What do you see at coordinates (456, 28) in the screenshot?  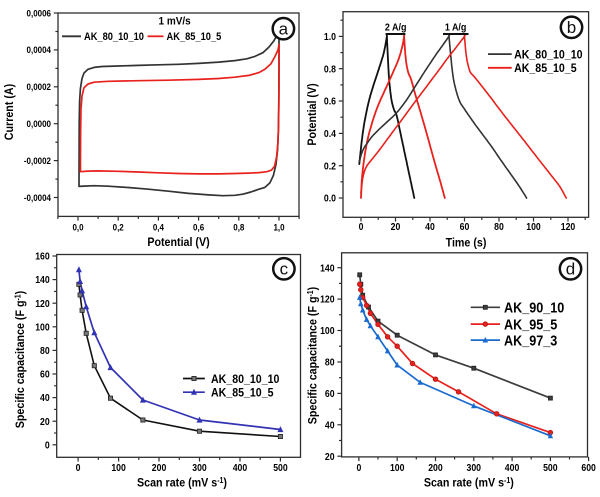 I see `svg-text: 1 A/g` at bounding box center [456, 28].